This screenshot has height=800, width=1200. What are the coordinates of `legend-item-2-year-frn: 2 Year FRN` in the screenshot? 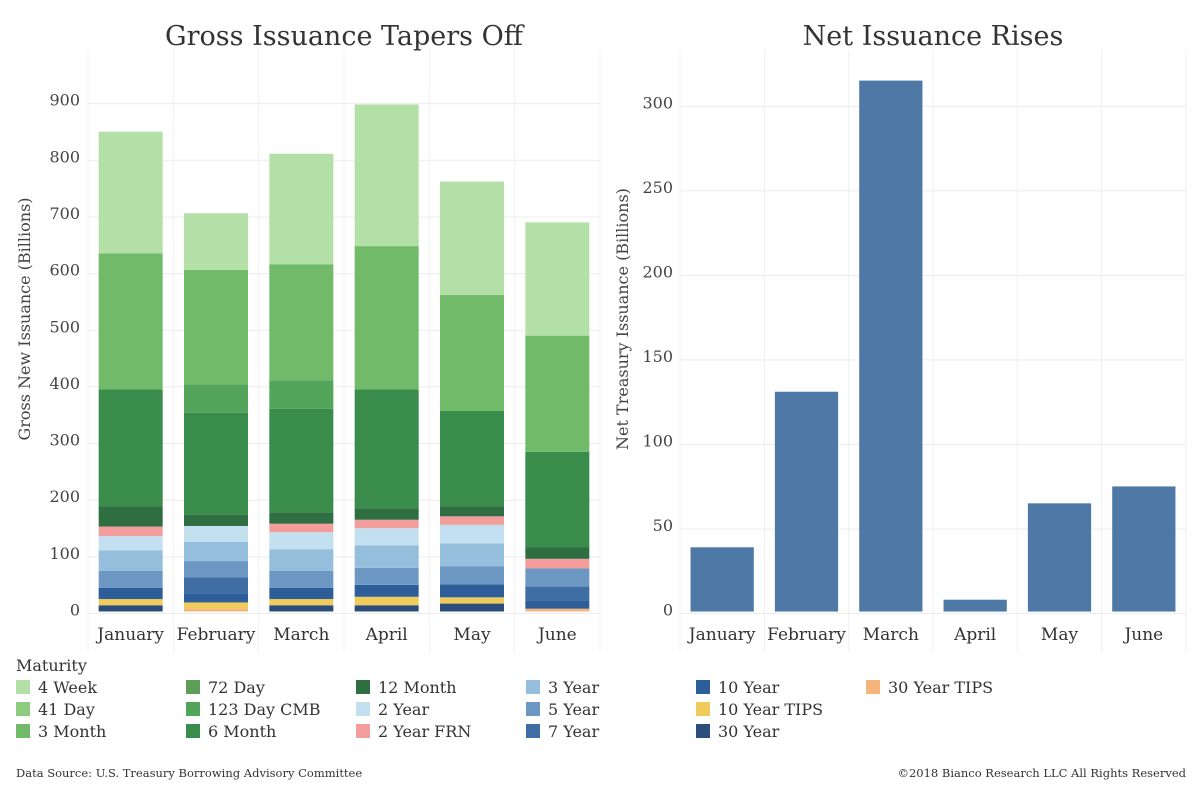 It's located at (413, 731).